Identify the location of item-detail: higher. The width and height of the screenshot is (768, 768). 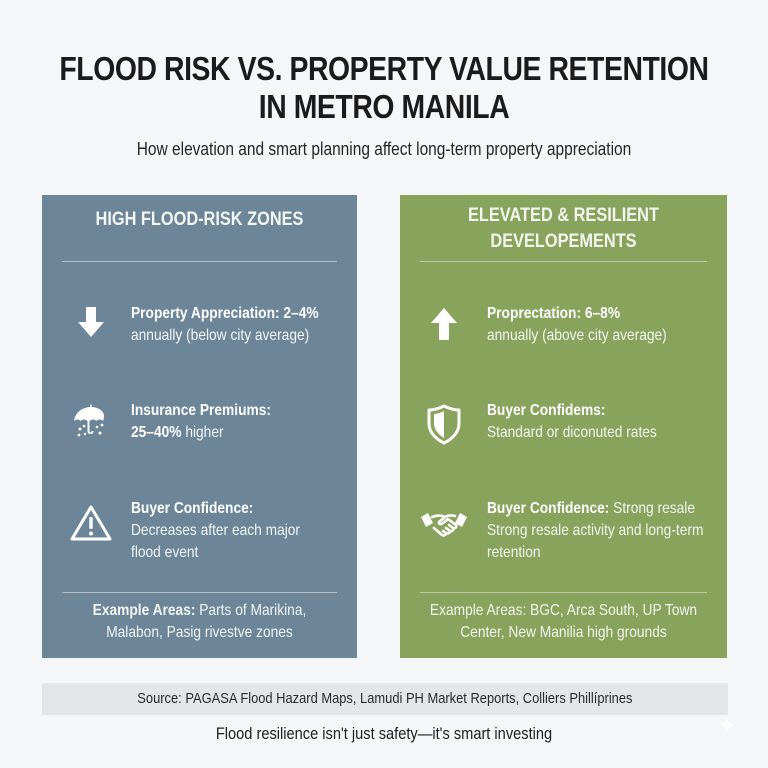
(202, 432).